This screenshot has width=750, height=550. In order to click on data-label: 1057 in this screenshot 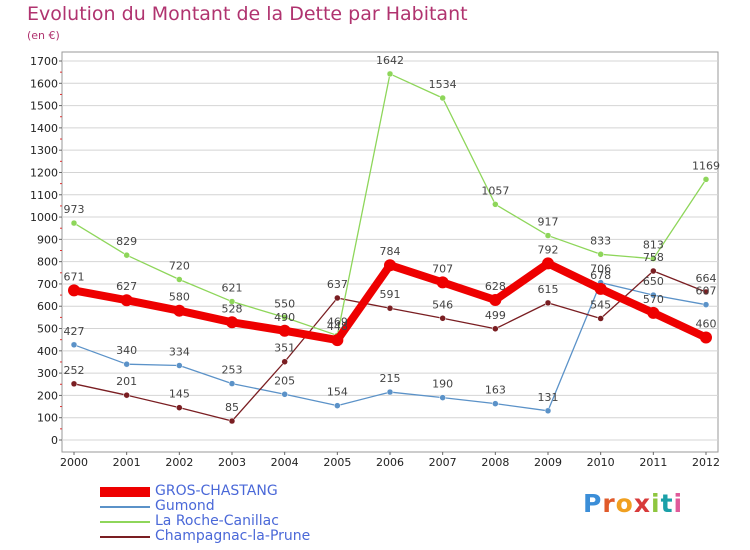, I will do `click(495, 190)`.